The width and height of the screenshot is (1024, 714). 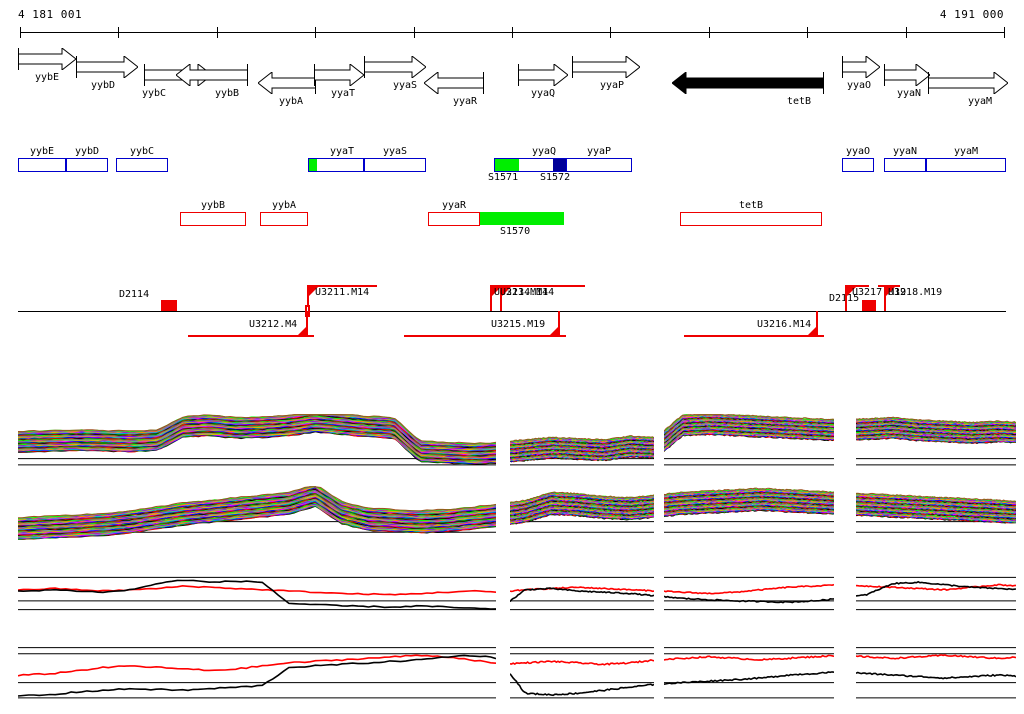 What do you see at coordinates (966, 151) in the screenshot?
I see `gene-box-label-yyaM: yyaM` at bounding box center [966, 151].